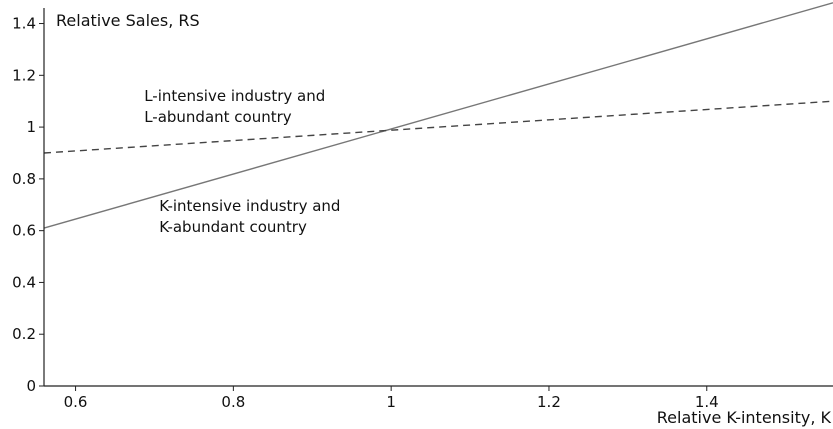  What do you see at coordinates (234, 96) in the screenshot?
I see `annotation-line: L-intensive industry and` at bounding box center [234, 96].